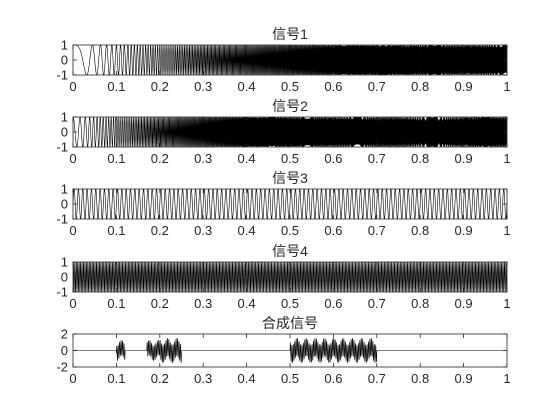  What do you see at coordinates (290, 323) in the screenshot?
I see `subplot-title: 合成信号` at bounding box center [290, 323].